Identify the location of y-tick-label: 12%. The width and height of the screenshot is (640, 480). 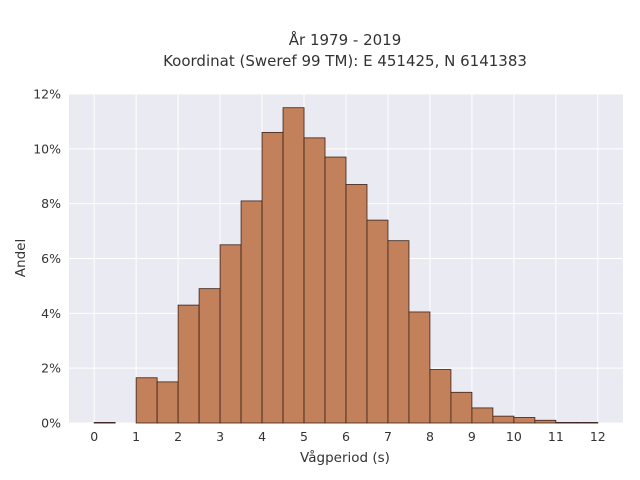
(47, 94).